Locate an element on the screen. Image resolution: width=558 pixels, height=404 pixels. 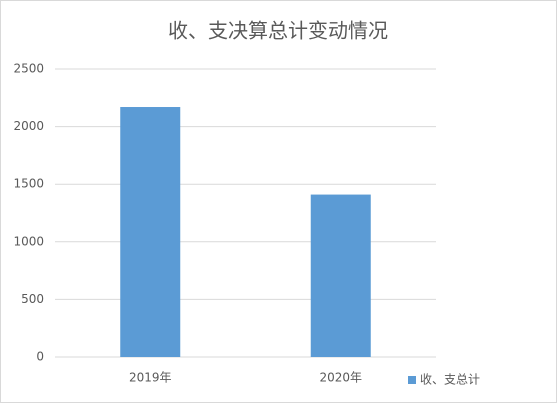
y-tick-label: 1500 is located at coordinates (28, 184).